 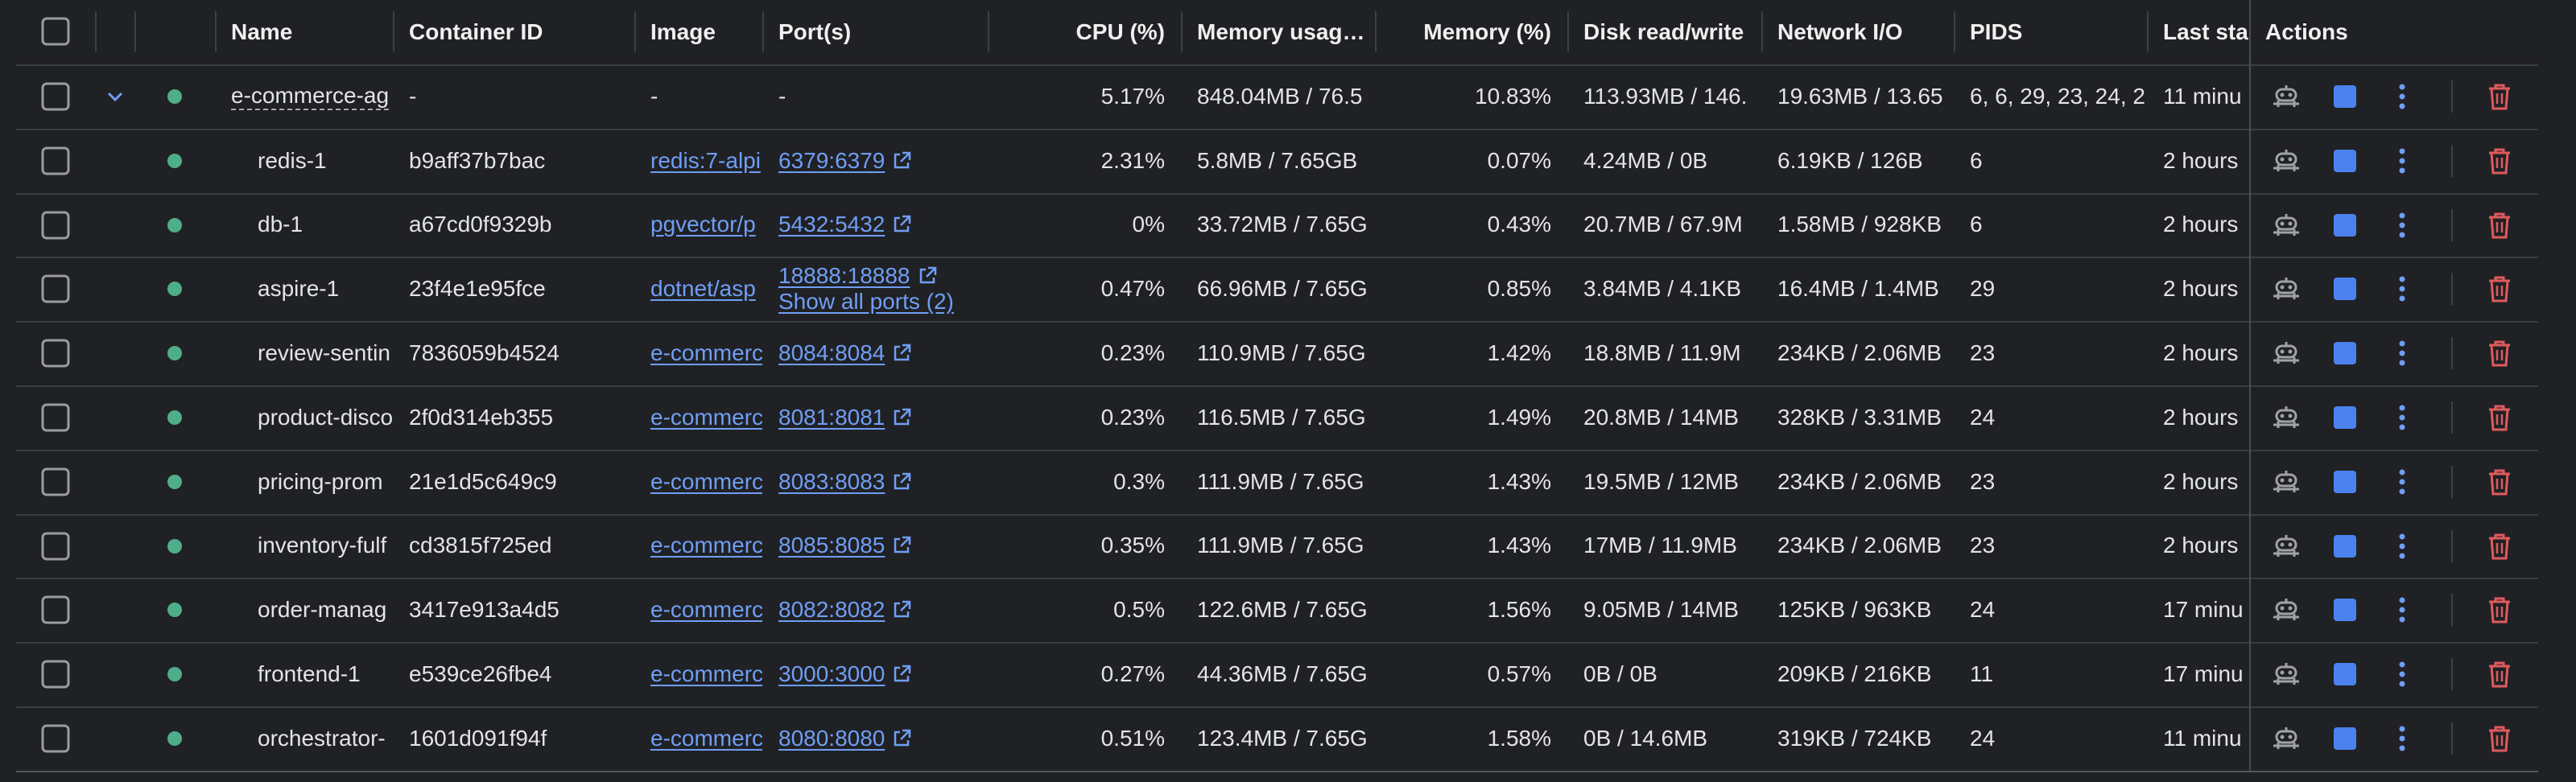 I want to click on port-link: 5432:5432, so click(x=845, y=224).